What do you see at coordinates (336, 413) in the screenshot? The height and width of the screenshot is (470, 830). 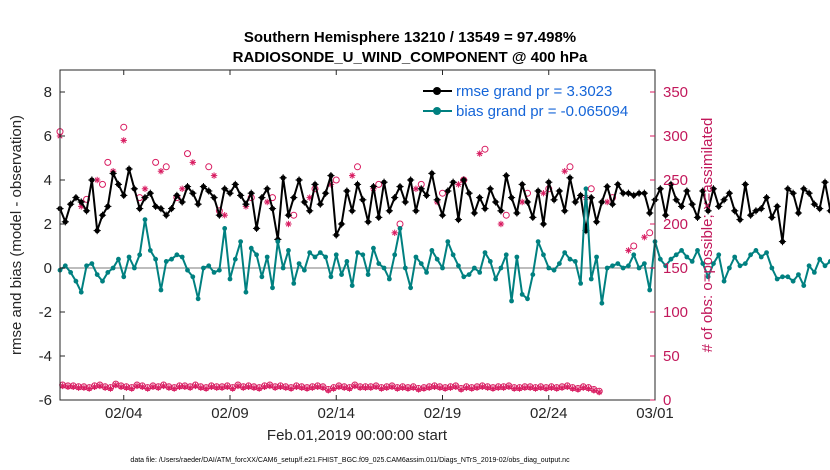 I see `x-tick-label: 02/14` at bounding box center [336, 413].